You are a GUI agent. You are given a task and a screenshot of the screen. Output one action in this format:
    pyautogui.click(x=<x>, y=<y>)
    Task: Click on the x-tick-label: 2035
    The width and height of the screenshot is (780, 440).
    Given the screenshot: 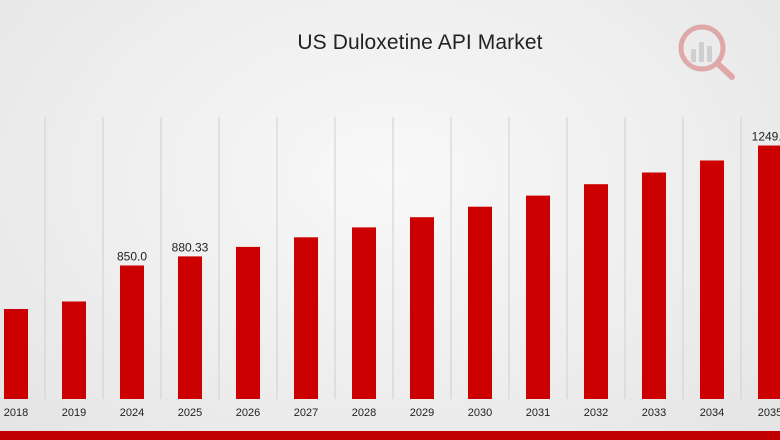 What is the action you would take?
    pyautogui.click(x=769, y=413)
    